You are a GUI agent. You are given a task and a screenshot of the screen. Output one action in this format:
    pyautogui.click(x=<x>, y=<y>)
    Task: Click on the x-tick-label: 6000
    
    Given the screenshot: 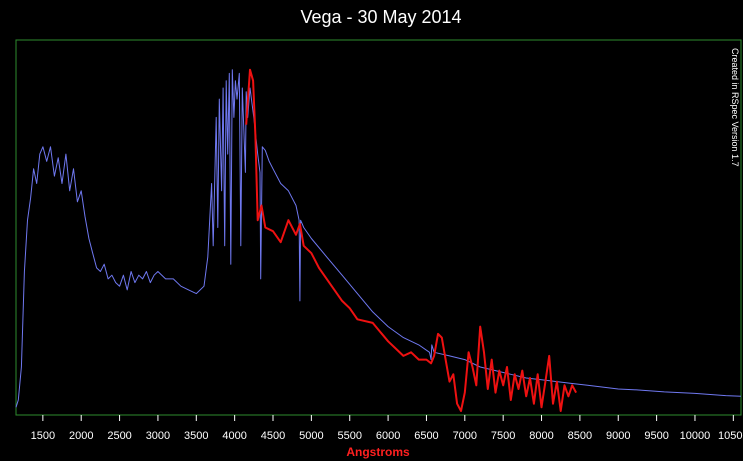 What is the action you would take?
    pyautogui.click(x=388, y=436)
    